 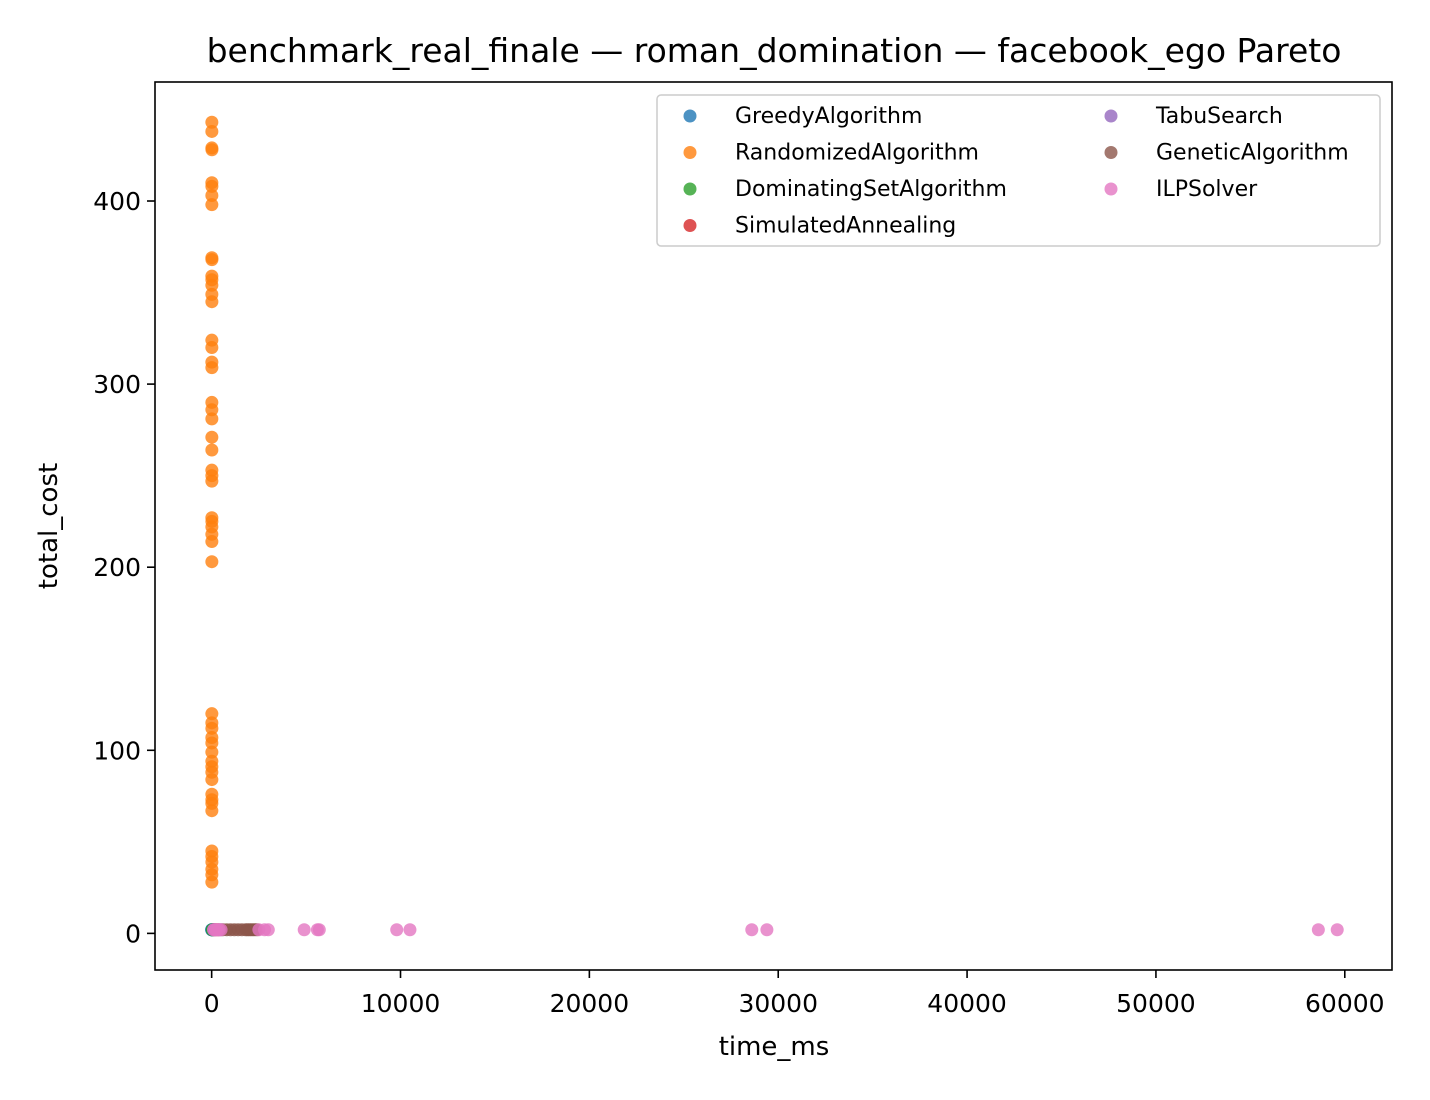 I want to click on legend-label-RandomizedAlgorithm: RandomizedAlgorithm, so click(x=857, y=153).